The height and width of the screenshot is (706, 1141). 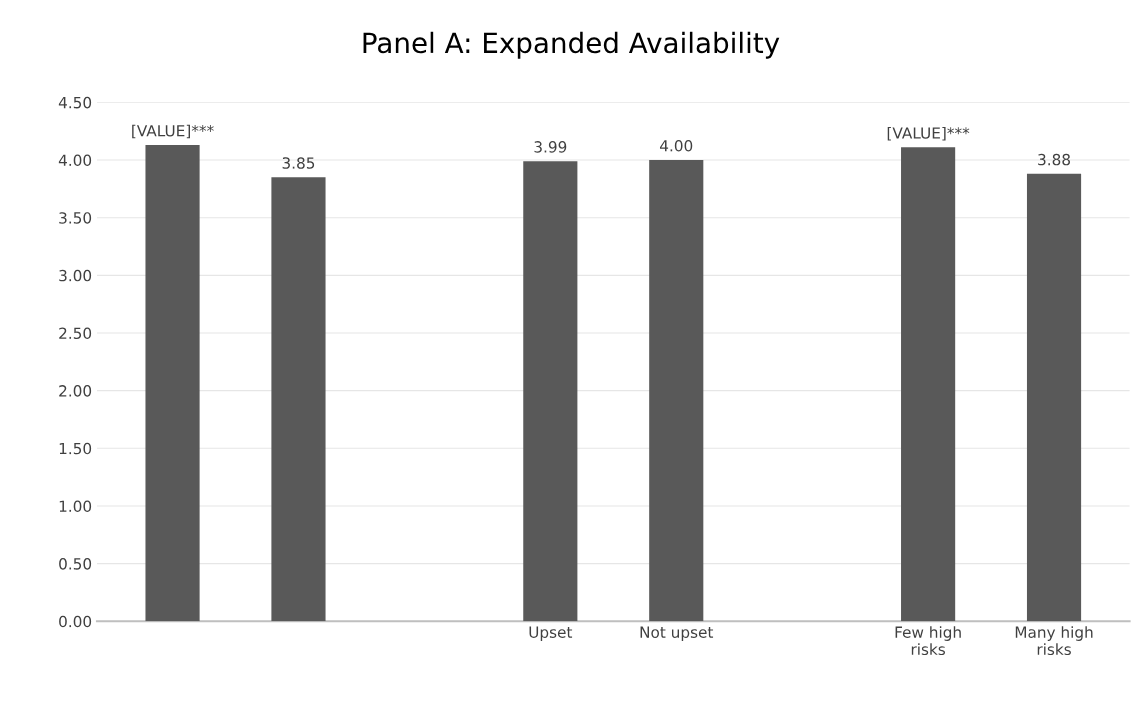 What do you see at coordinates (1054, 641) in the screenshot?
I see `x-tick-label: Many high risks` at bounding box center [1054, 641].